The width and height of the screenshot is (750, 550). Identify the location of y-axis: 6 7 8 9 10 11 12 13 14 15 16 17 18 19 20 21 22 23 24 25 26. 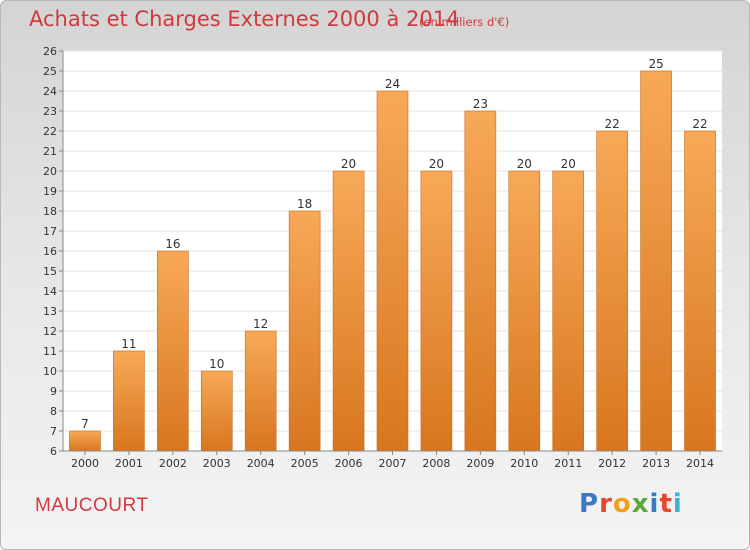
(53, 251).